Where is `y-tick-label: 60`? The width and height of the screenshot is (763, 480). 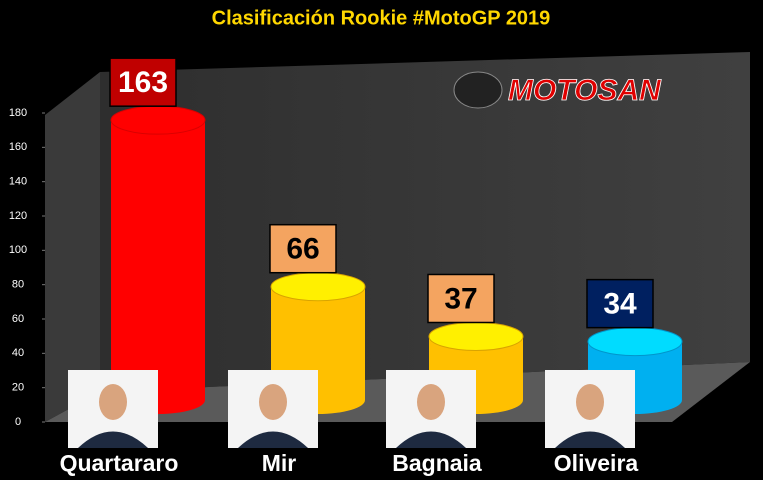
y-tick-label: 60 is located at coordinates (18, 319).